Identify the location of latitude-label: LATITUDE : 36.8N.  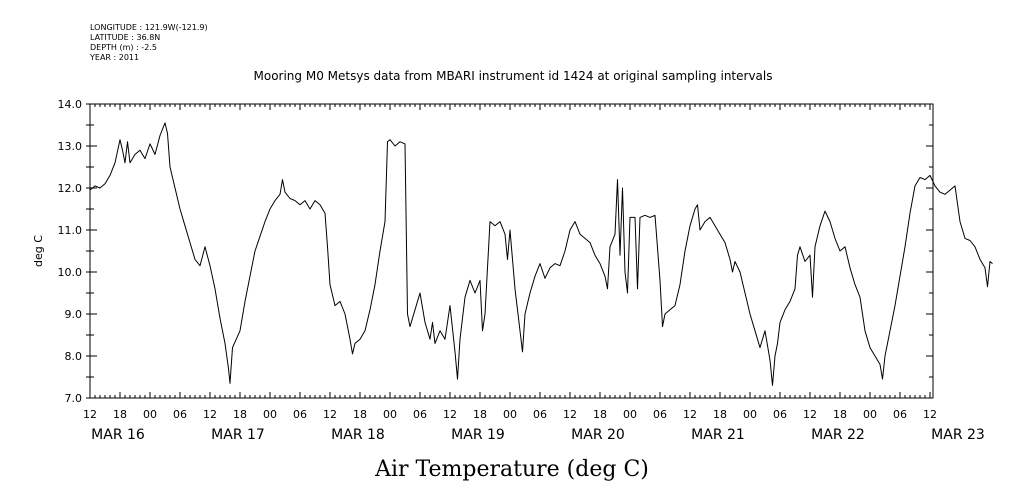
(125, 37).